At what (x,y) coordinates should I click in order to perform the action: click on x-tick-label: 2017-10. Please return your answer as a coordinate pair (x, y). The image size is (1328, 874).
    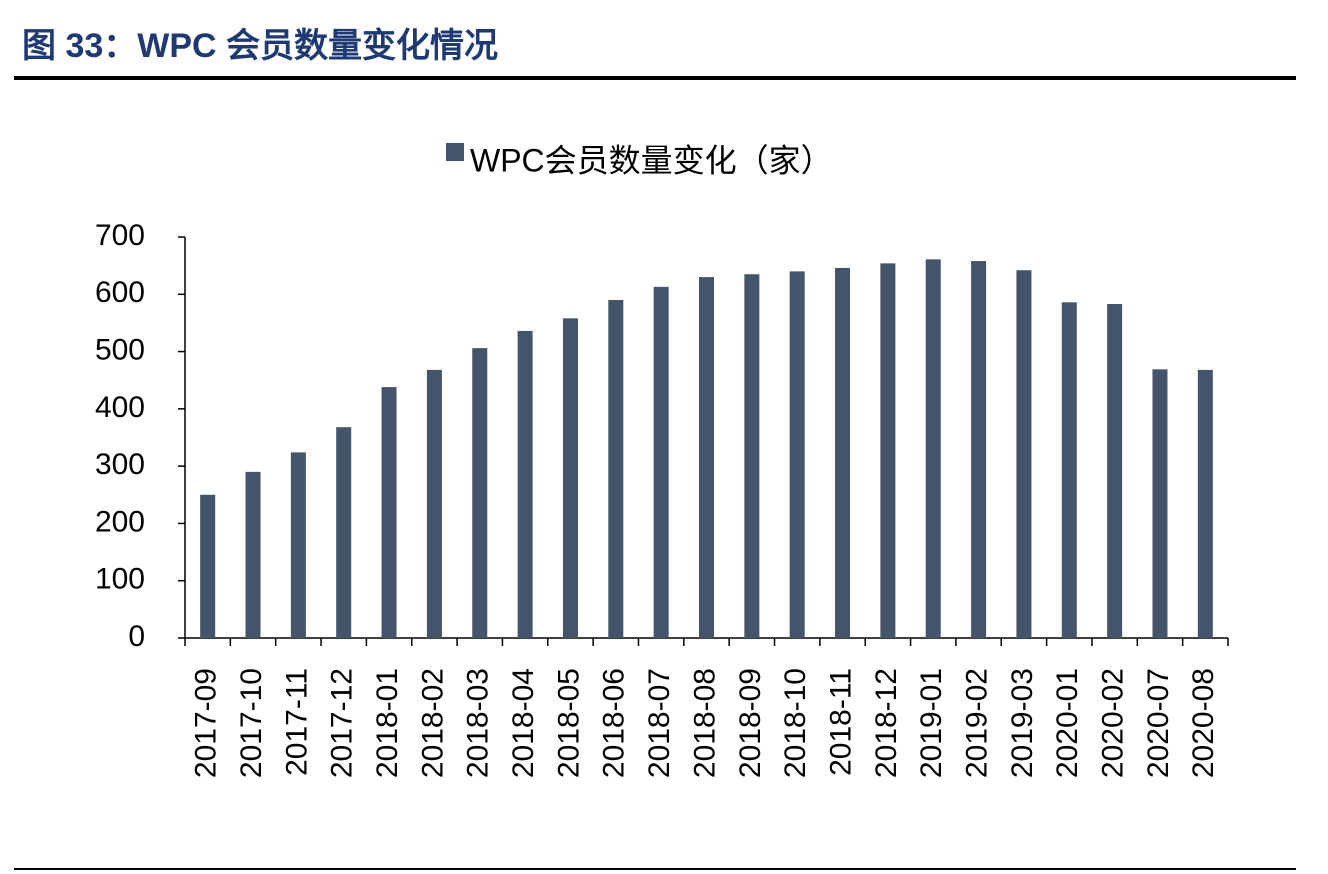
    Looking at the image, I should click on (251, 723).